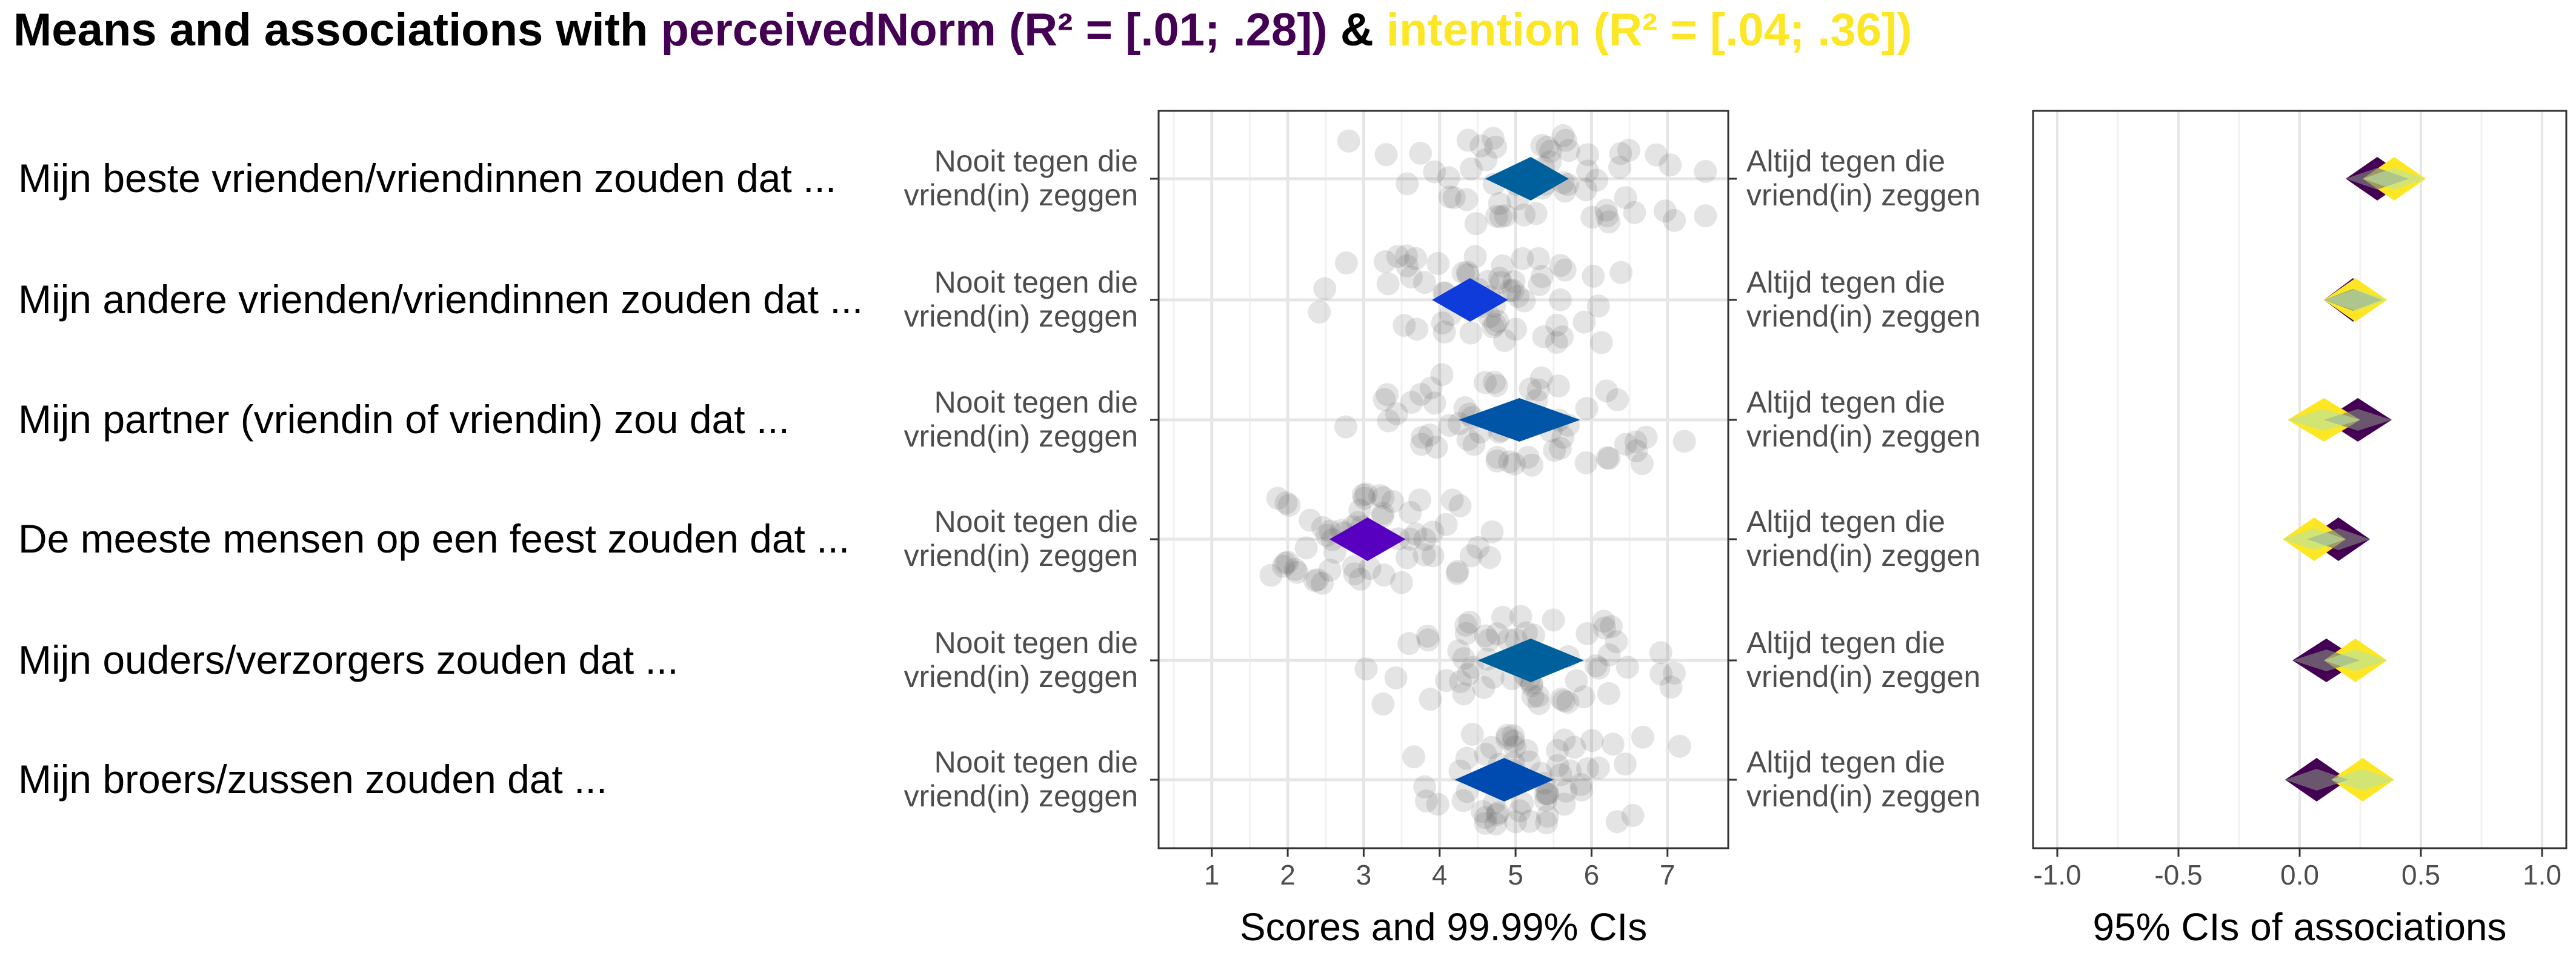 The height and width of the screenshot is (973, 2576). I want to click on means-x-tick-label: 4, so click(1440, 875).